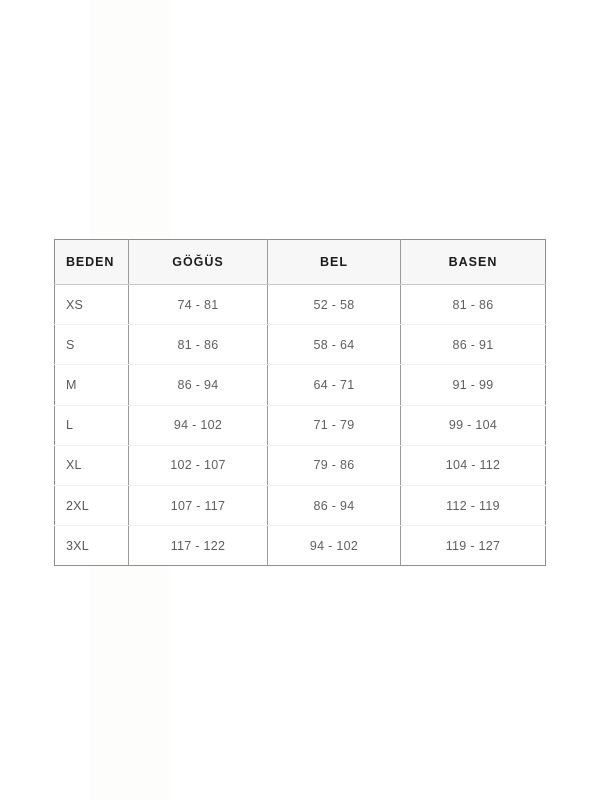 The width and height of the screenshot is (600, 800). Describe the element at coordinates (473, 545) in the screenshot. I see `cell-basen: 119 - 127` at that location.